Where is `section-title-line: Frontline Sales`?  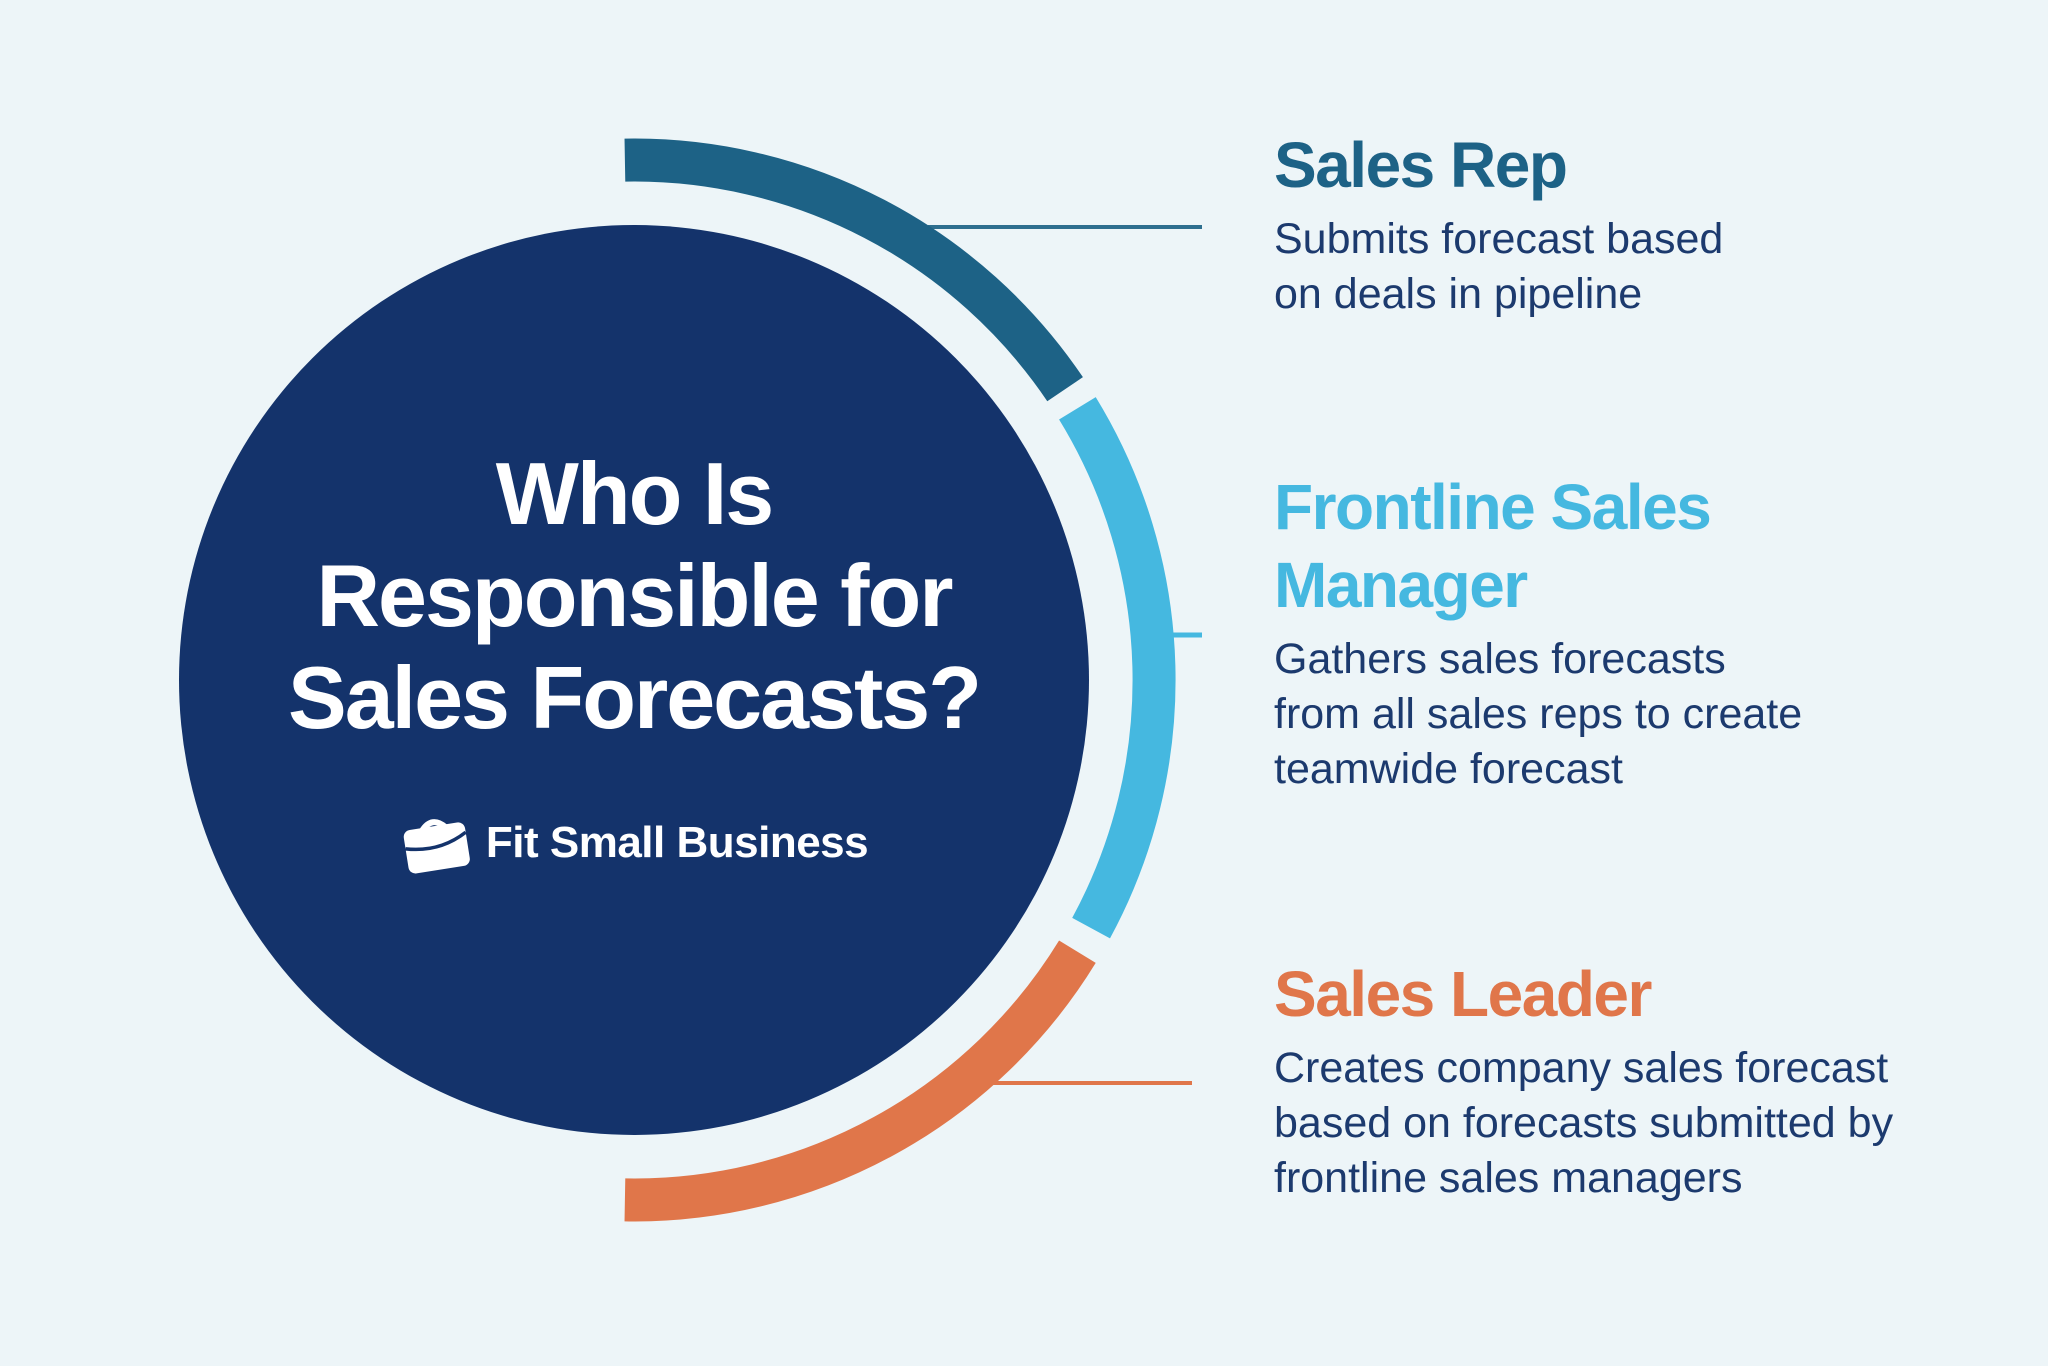 section-title-line: Frontline Sales is located at coordinates (1493, 507).